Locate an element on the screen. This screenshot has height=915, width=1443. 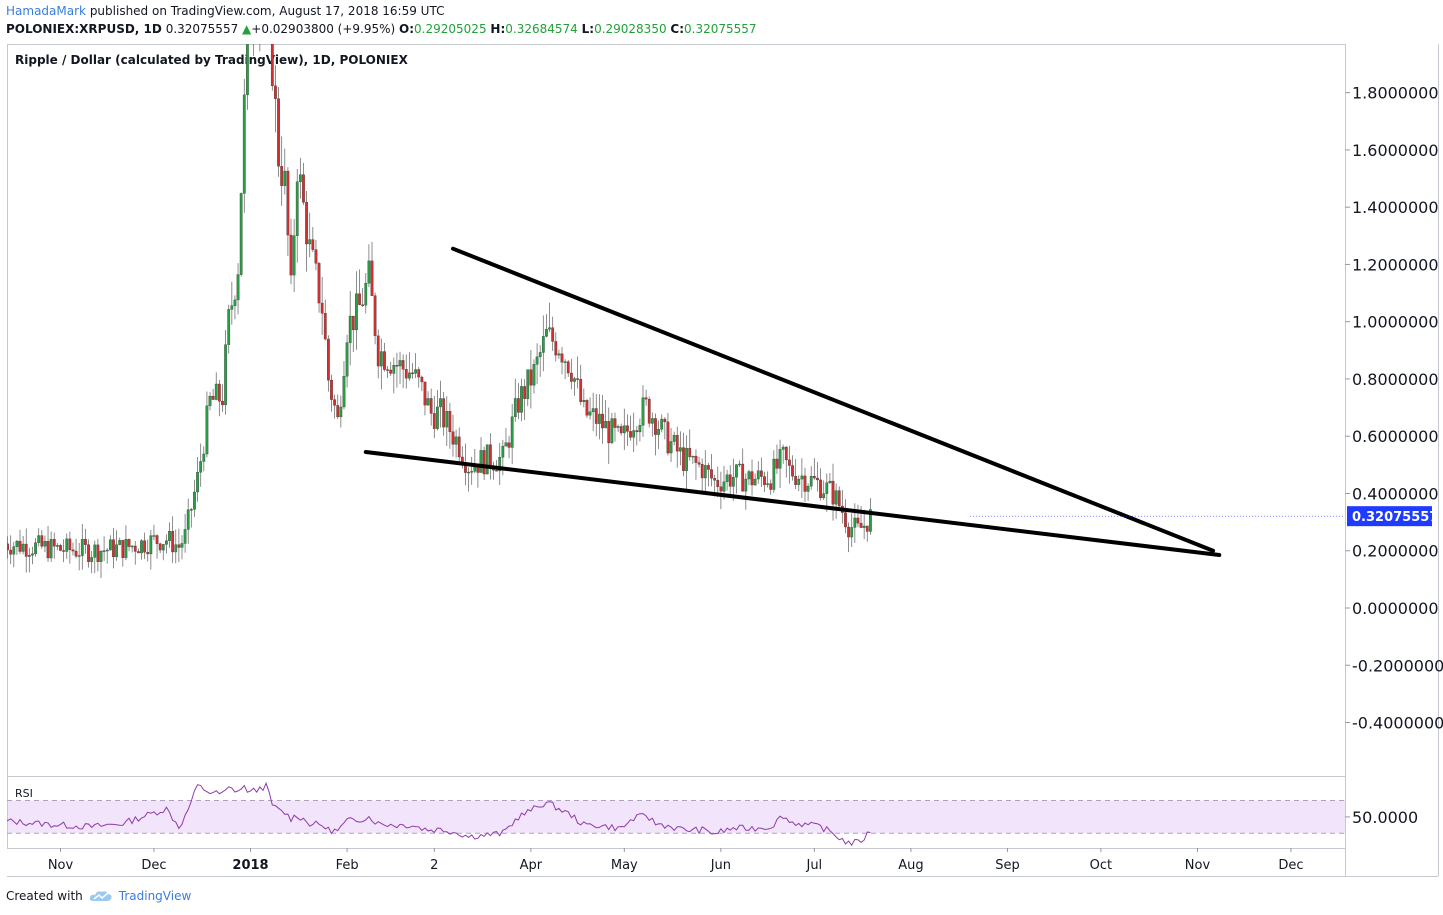
x-tick-label: Sep is located at coordinates (1007, 865).